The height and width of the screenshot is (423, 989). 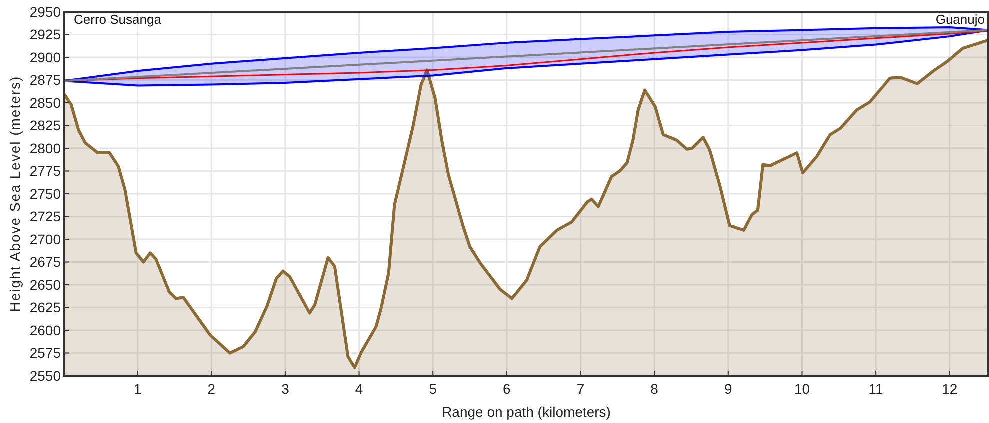 What do you see at coordinates (46, 353) in the screenshot?
I see `y-tick-label: 2575` at bounding box center [46, 353].